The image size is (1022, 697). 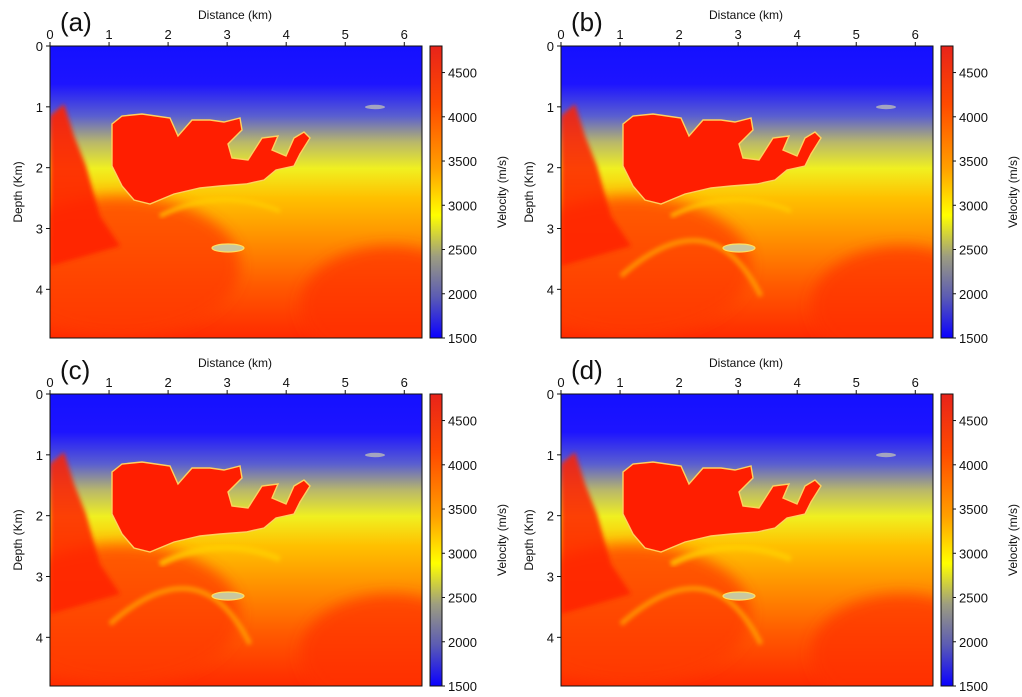 What do you see at coordinates (973, 161) in the screenshot?
I see `colorbar-tick-label: 3500` at bounding box center [973, 161].